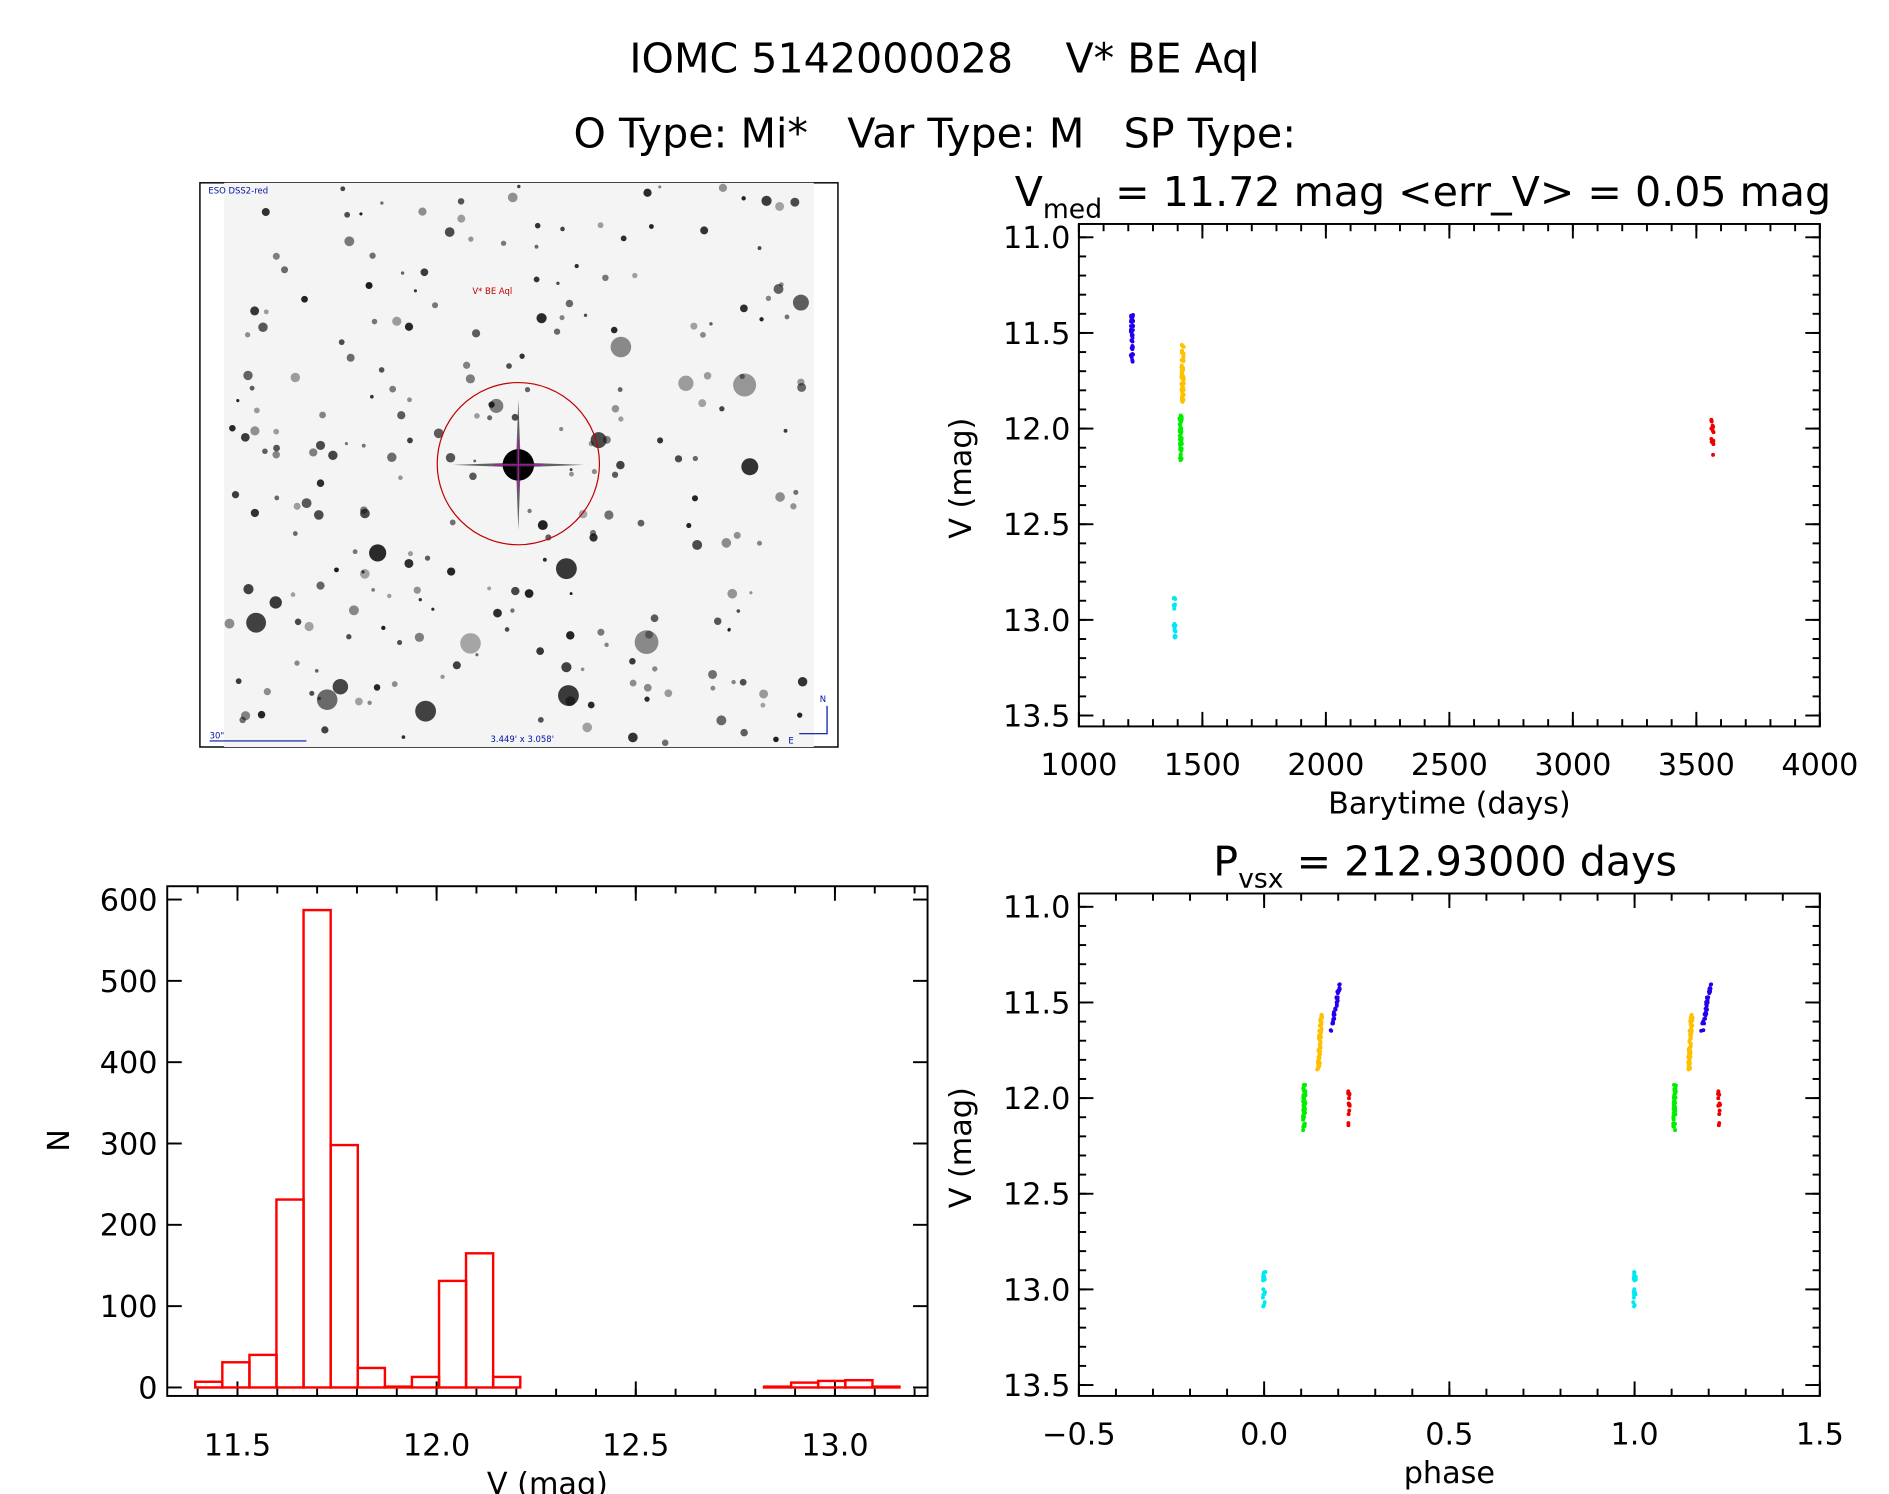 The height and width of the screenshot is (1494, 1889). Describe the element at coordinates (1078, 1434) in the screenshot. I see `x-tick-label: −0.5` at that location.